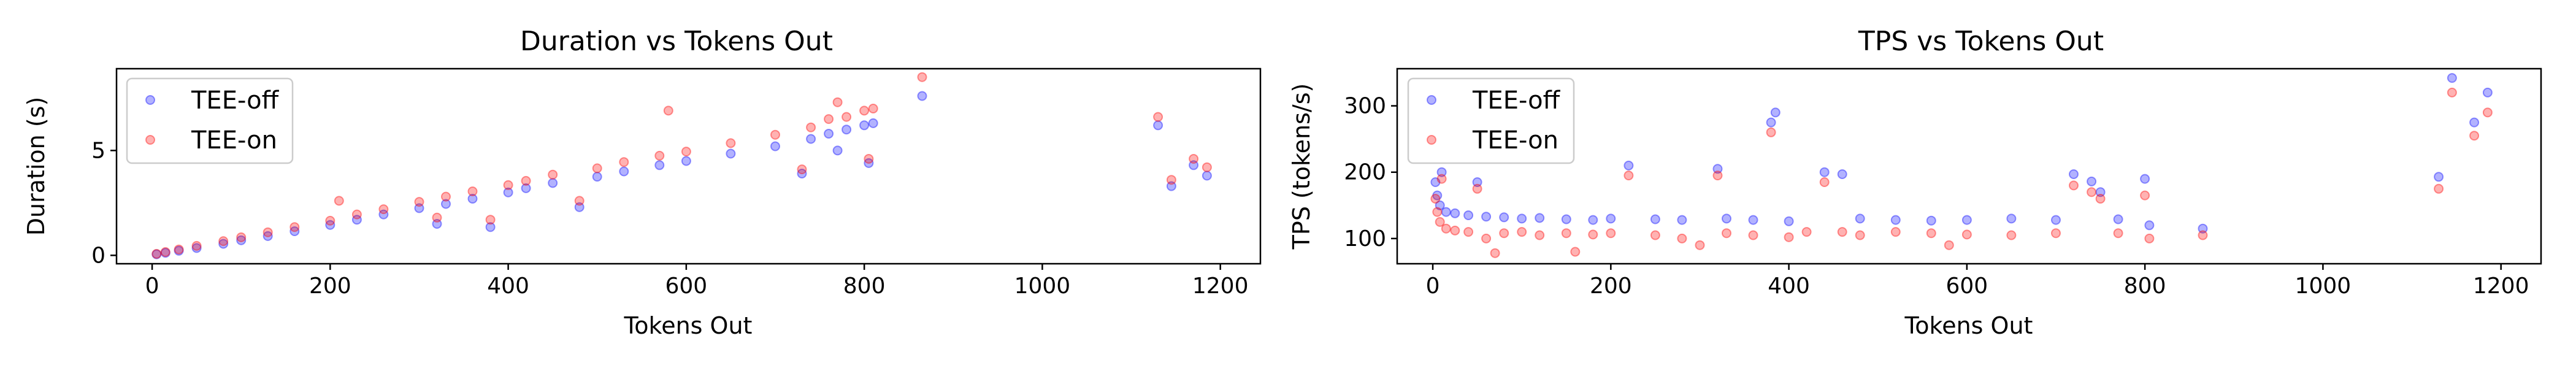 The image size is (2576, 368). Describe the element at coordinates (1365, 238) in the screenshot. I see `y-tick-label: 100` at that location.